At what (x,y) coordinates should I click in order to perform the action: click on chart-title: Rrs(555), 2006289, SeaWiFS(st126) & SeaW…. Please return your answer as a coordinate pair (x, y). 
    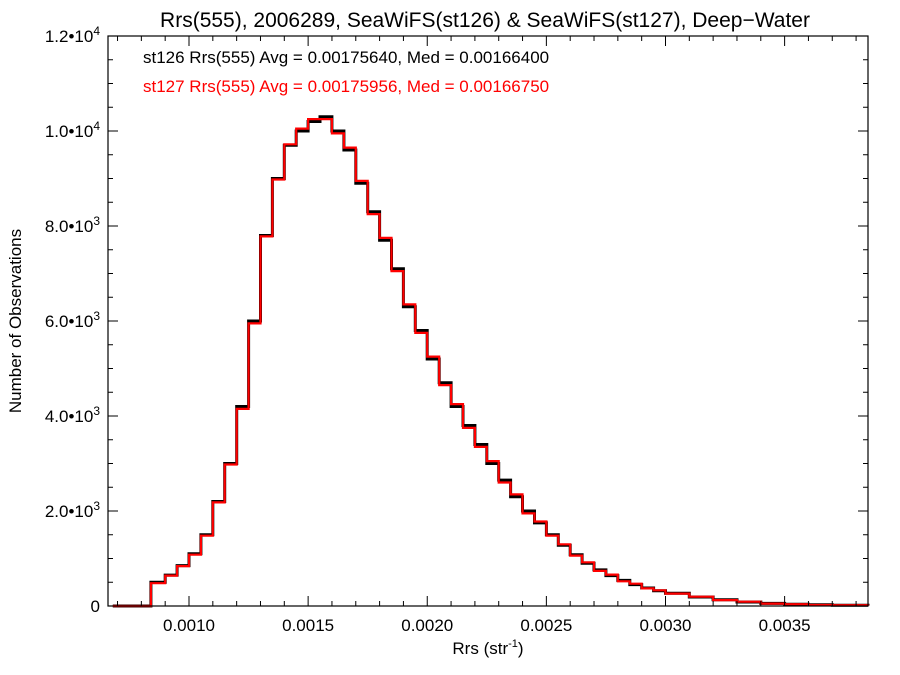
    Looking at the image, I should click on (485, 20).